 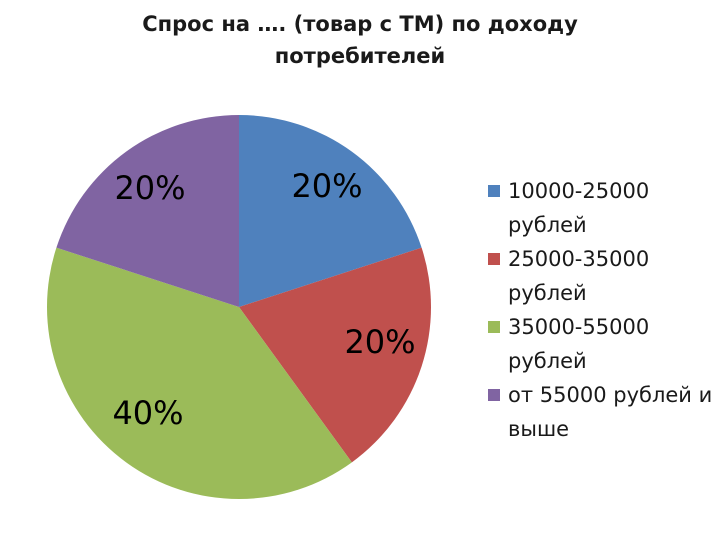 I want to click on legend-label: 25000-35000 рублей, so click(x=579, y=276).